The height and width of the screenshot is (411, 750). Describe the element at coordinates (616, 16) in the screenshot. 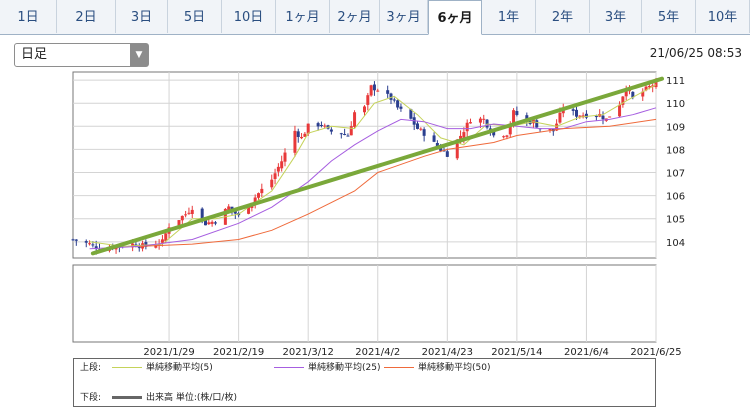

I see `tab-12: 3年` at that location.